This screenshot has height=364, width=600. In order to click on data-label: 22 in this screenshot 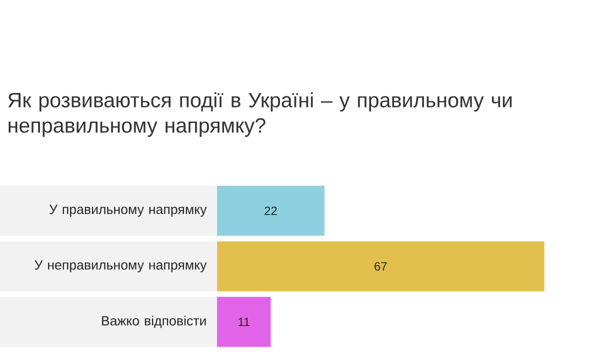, I will do `click(270, 210)`.